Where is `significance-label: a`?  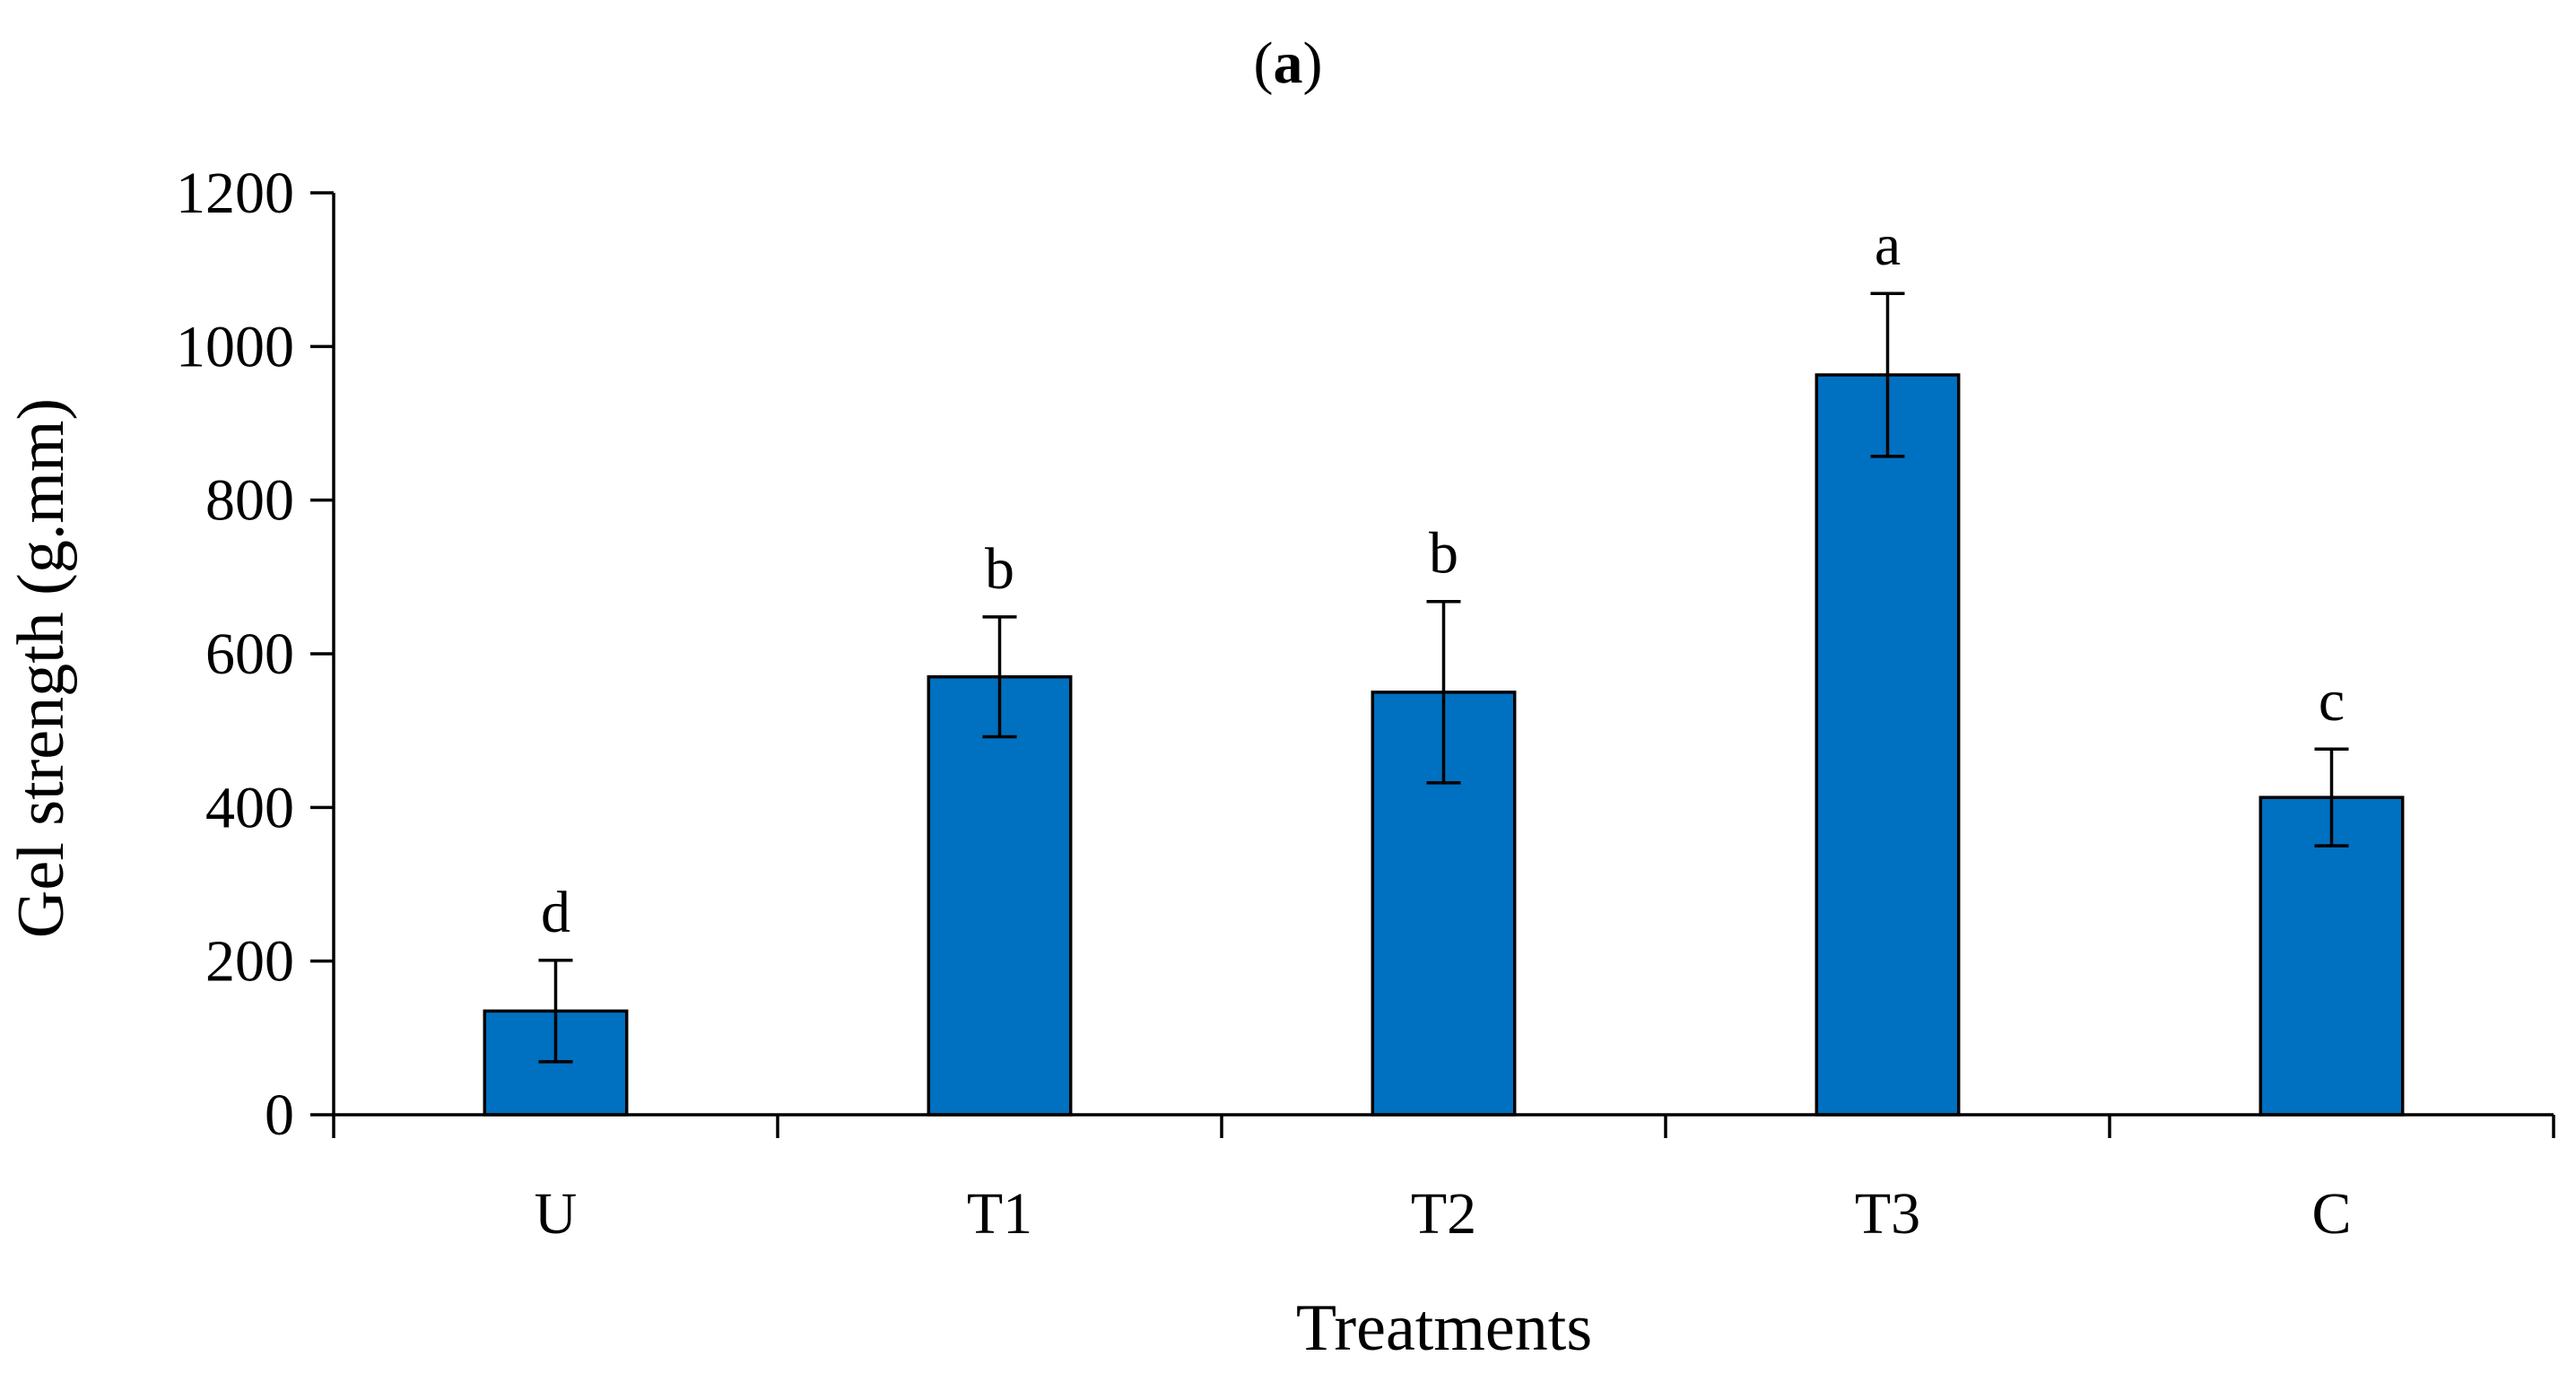 significance-label: a is located at coordinates (1888, 245).